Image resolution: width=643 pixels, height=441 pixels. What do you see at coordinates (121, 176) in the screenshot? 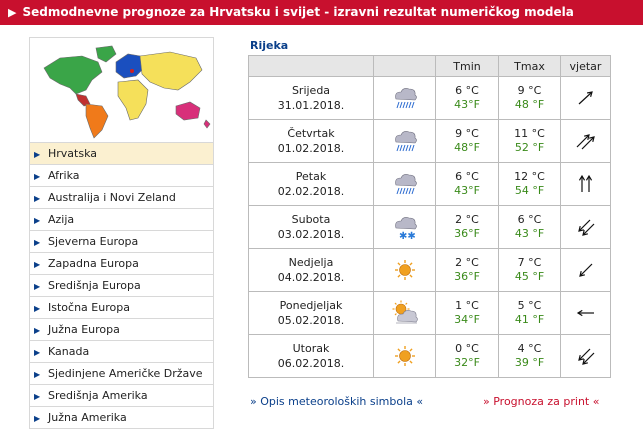
I see `region-item: ▶ Afrika` at bounding box center [121, 176].